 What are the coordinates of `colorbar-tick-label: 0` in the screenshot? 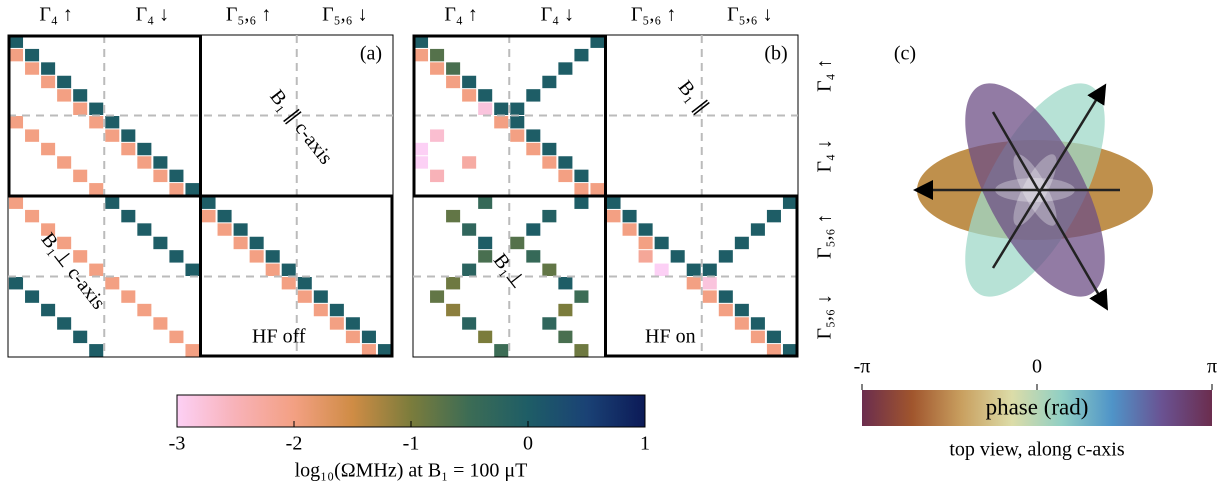 It's located at (528, 444).